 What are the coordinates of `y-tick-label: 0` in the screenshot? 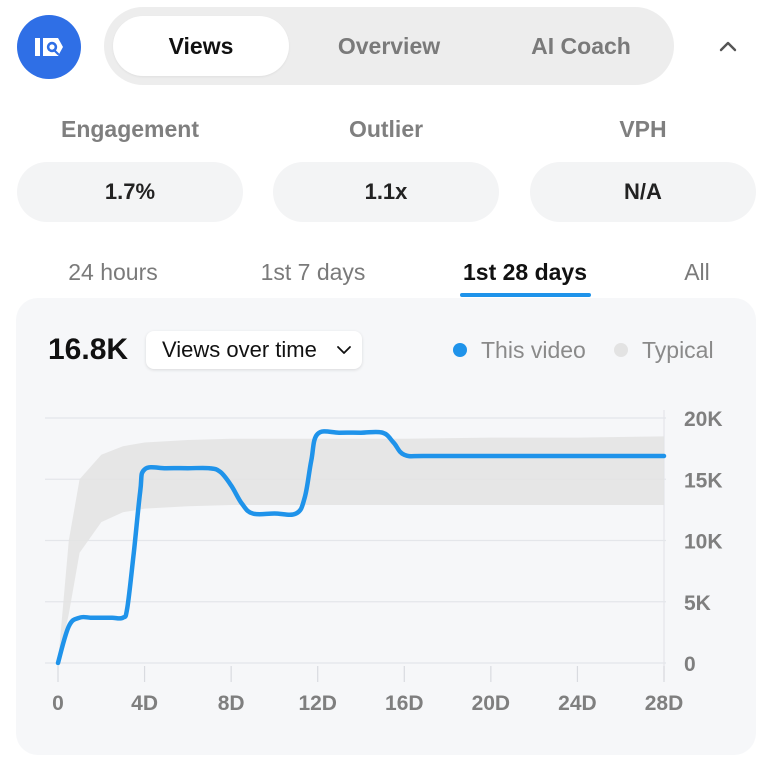 It's located at (690, 664).